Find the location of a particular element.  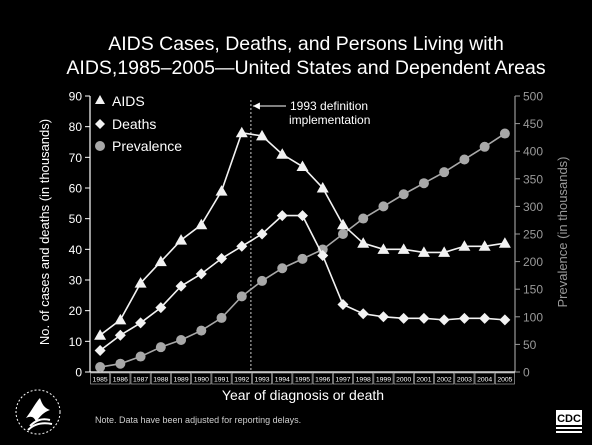

y-left-tick-label: 90 is located at coordinates (76, 97).